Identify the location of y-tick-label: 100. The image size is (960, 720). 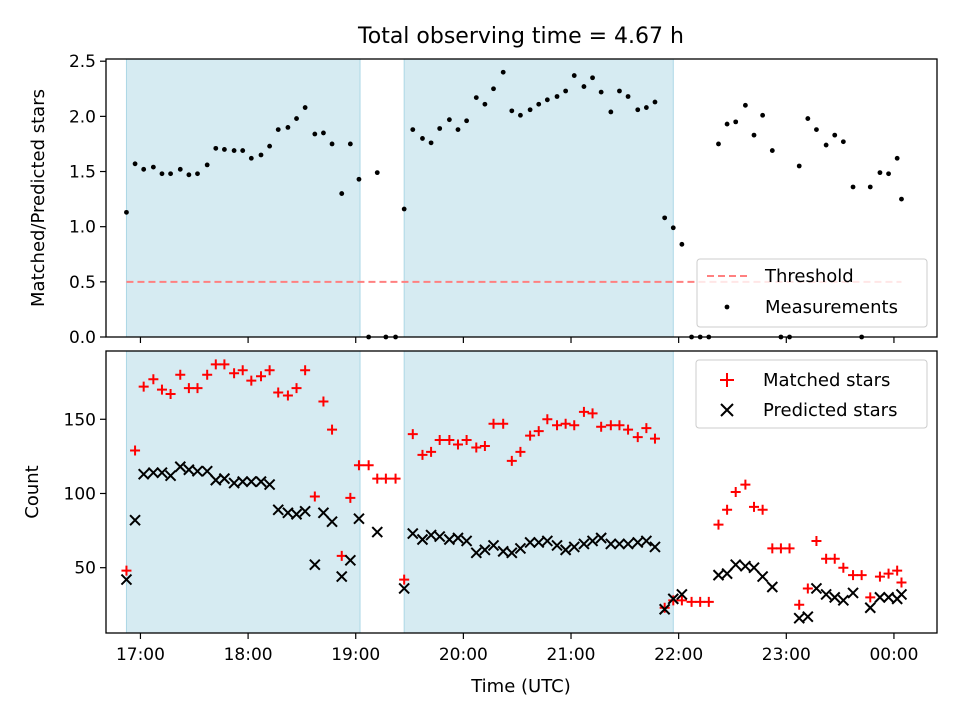
(80, 494).